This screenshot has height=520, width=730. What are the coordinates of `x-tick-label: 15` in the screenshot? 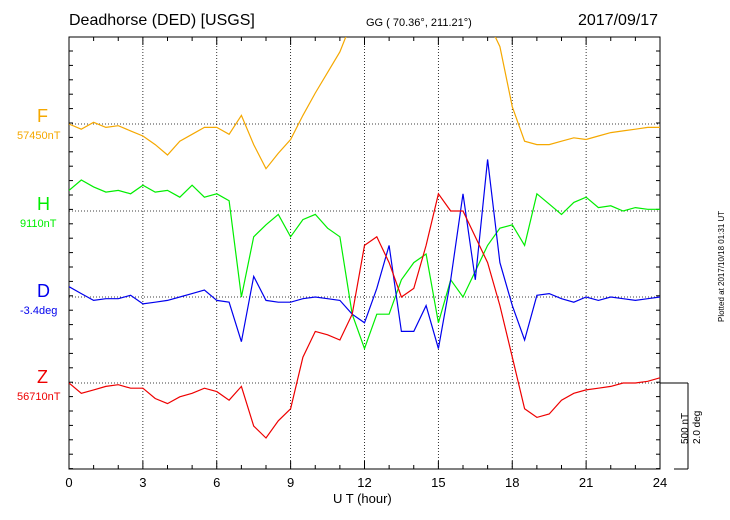 It's located at (438, 482).